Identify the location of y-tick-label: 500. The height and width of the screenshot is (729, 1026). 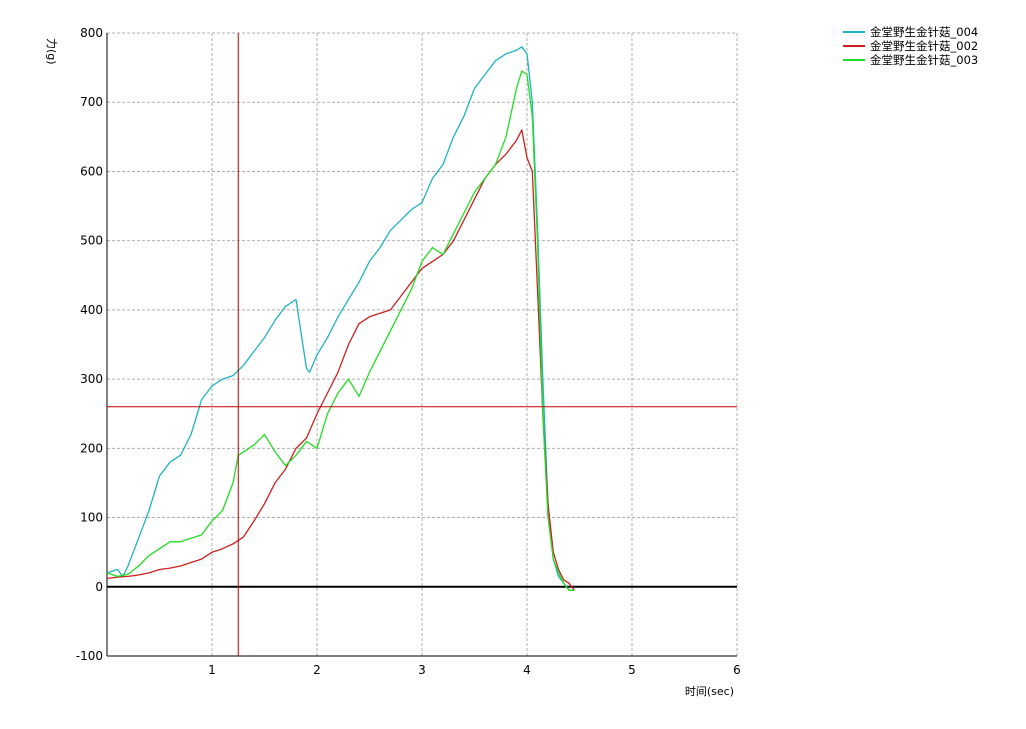
(91, 241).